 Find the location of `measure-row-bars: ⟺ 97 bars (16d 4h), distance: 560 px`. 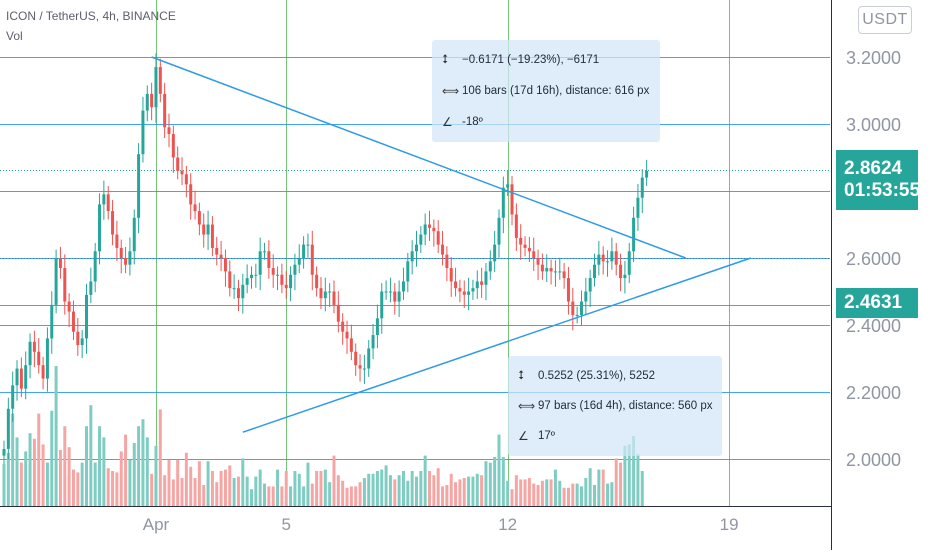

measure-row-bars: ⟺ 97 bars (16d 4h), distance: 560 px is located at coordinates (615, 406).